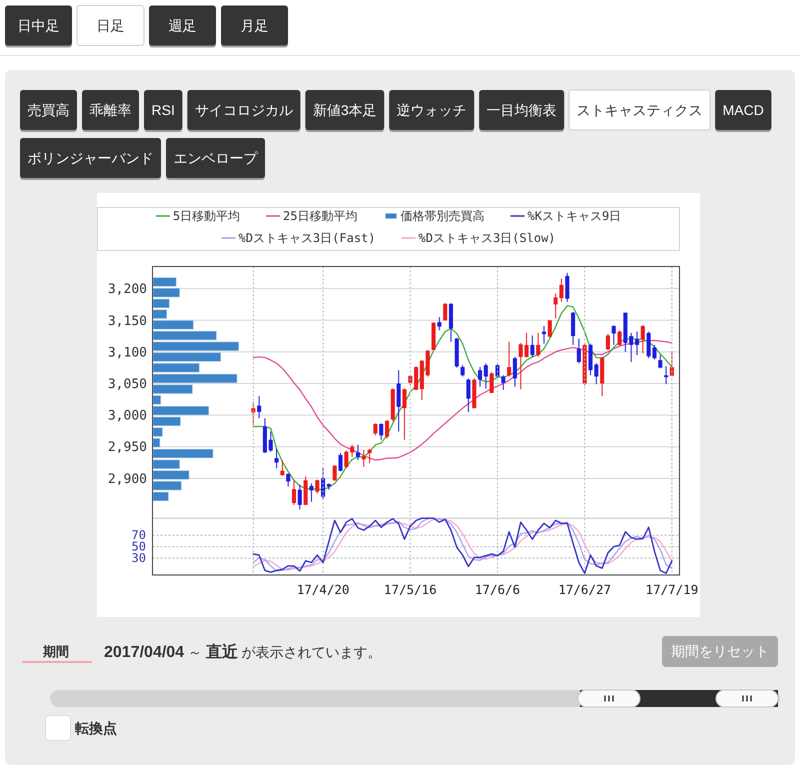 The height and width of the screenshot is (773, 800). Describe the element at coordinates (95, 728) in the screenshot. I see `text: 転換点` at that location.